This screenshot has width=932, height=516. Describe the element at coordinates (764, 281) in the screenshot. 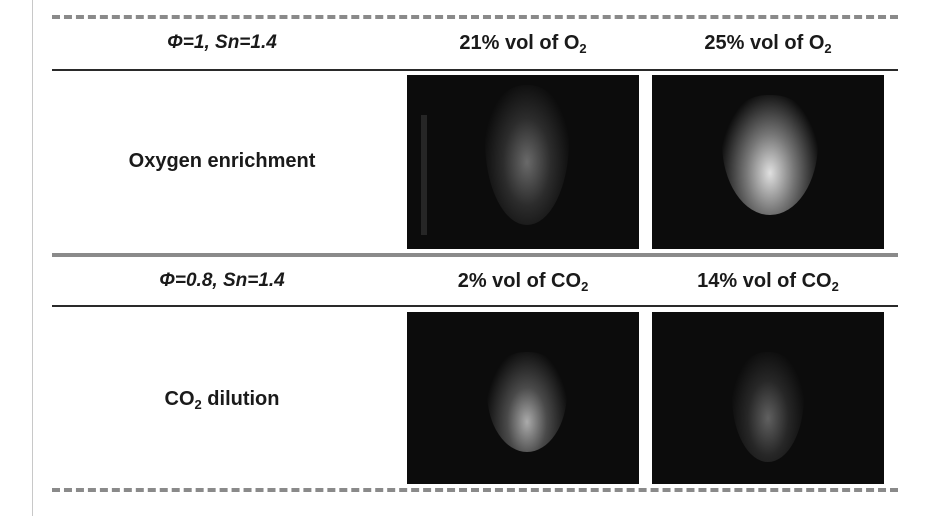

I see `row2-condition-2-text: 14% vol of CO` at that location.